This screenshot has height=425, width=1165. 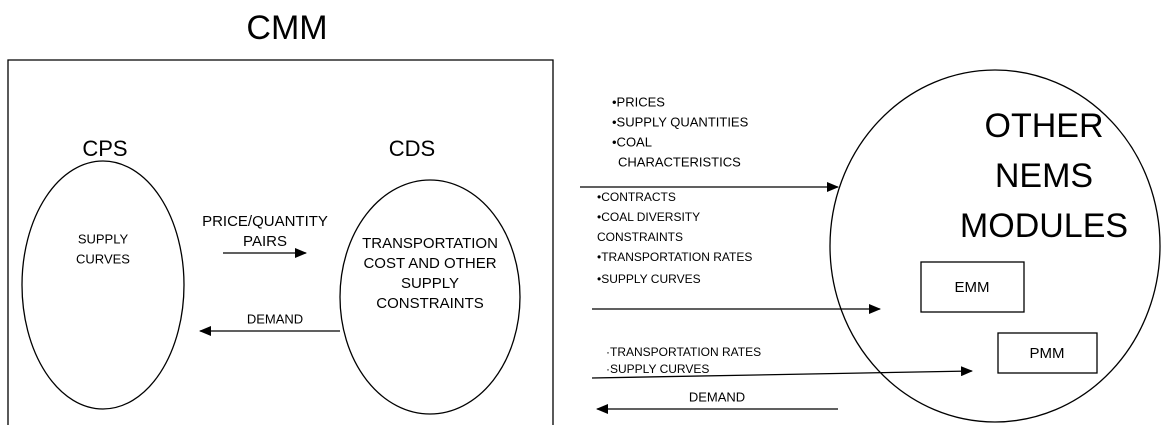 What do you see at coordinates (104, 148) in the screenshot?
I see `cps-label: CPS` at bounding box center [104, 148].